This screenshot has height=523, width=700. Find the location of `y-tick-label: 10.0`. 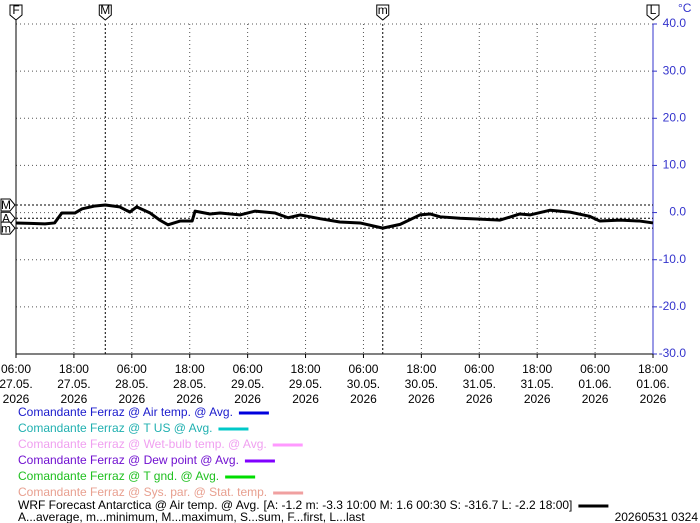

y-tick-label: 10.0 is located at coordinates (675, 165).